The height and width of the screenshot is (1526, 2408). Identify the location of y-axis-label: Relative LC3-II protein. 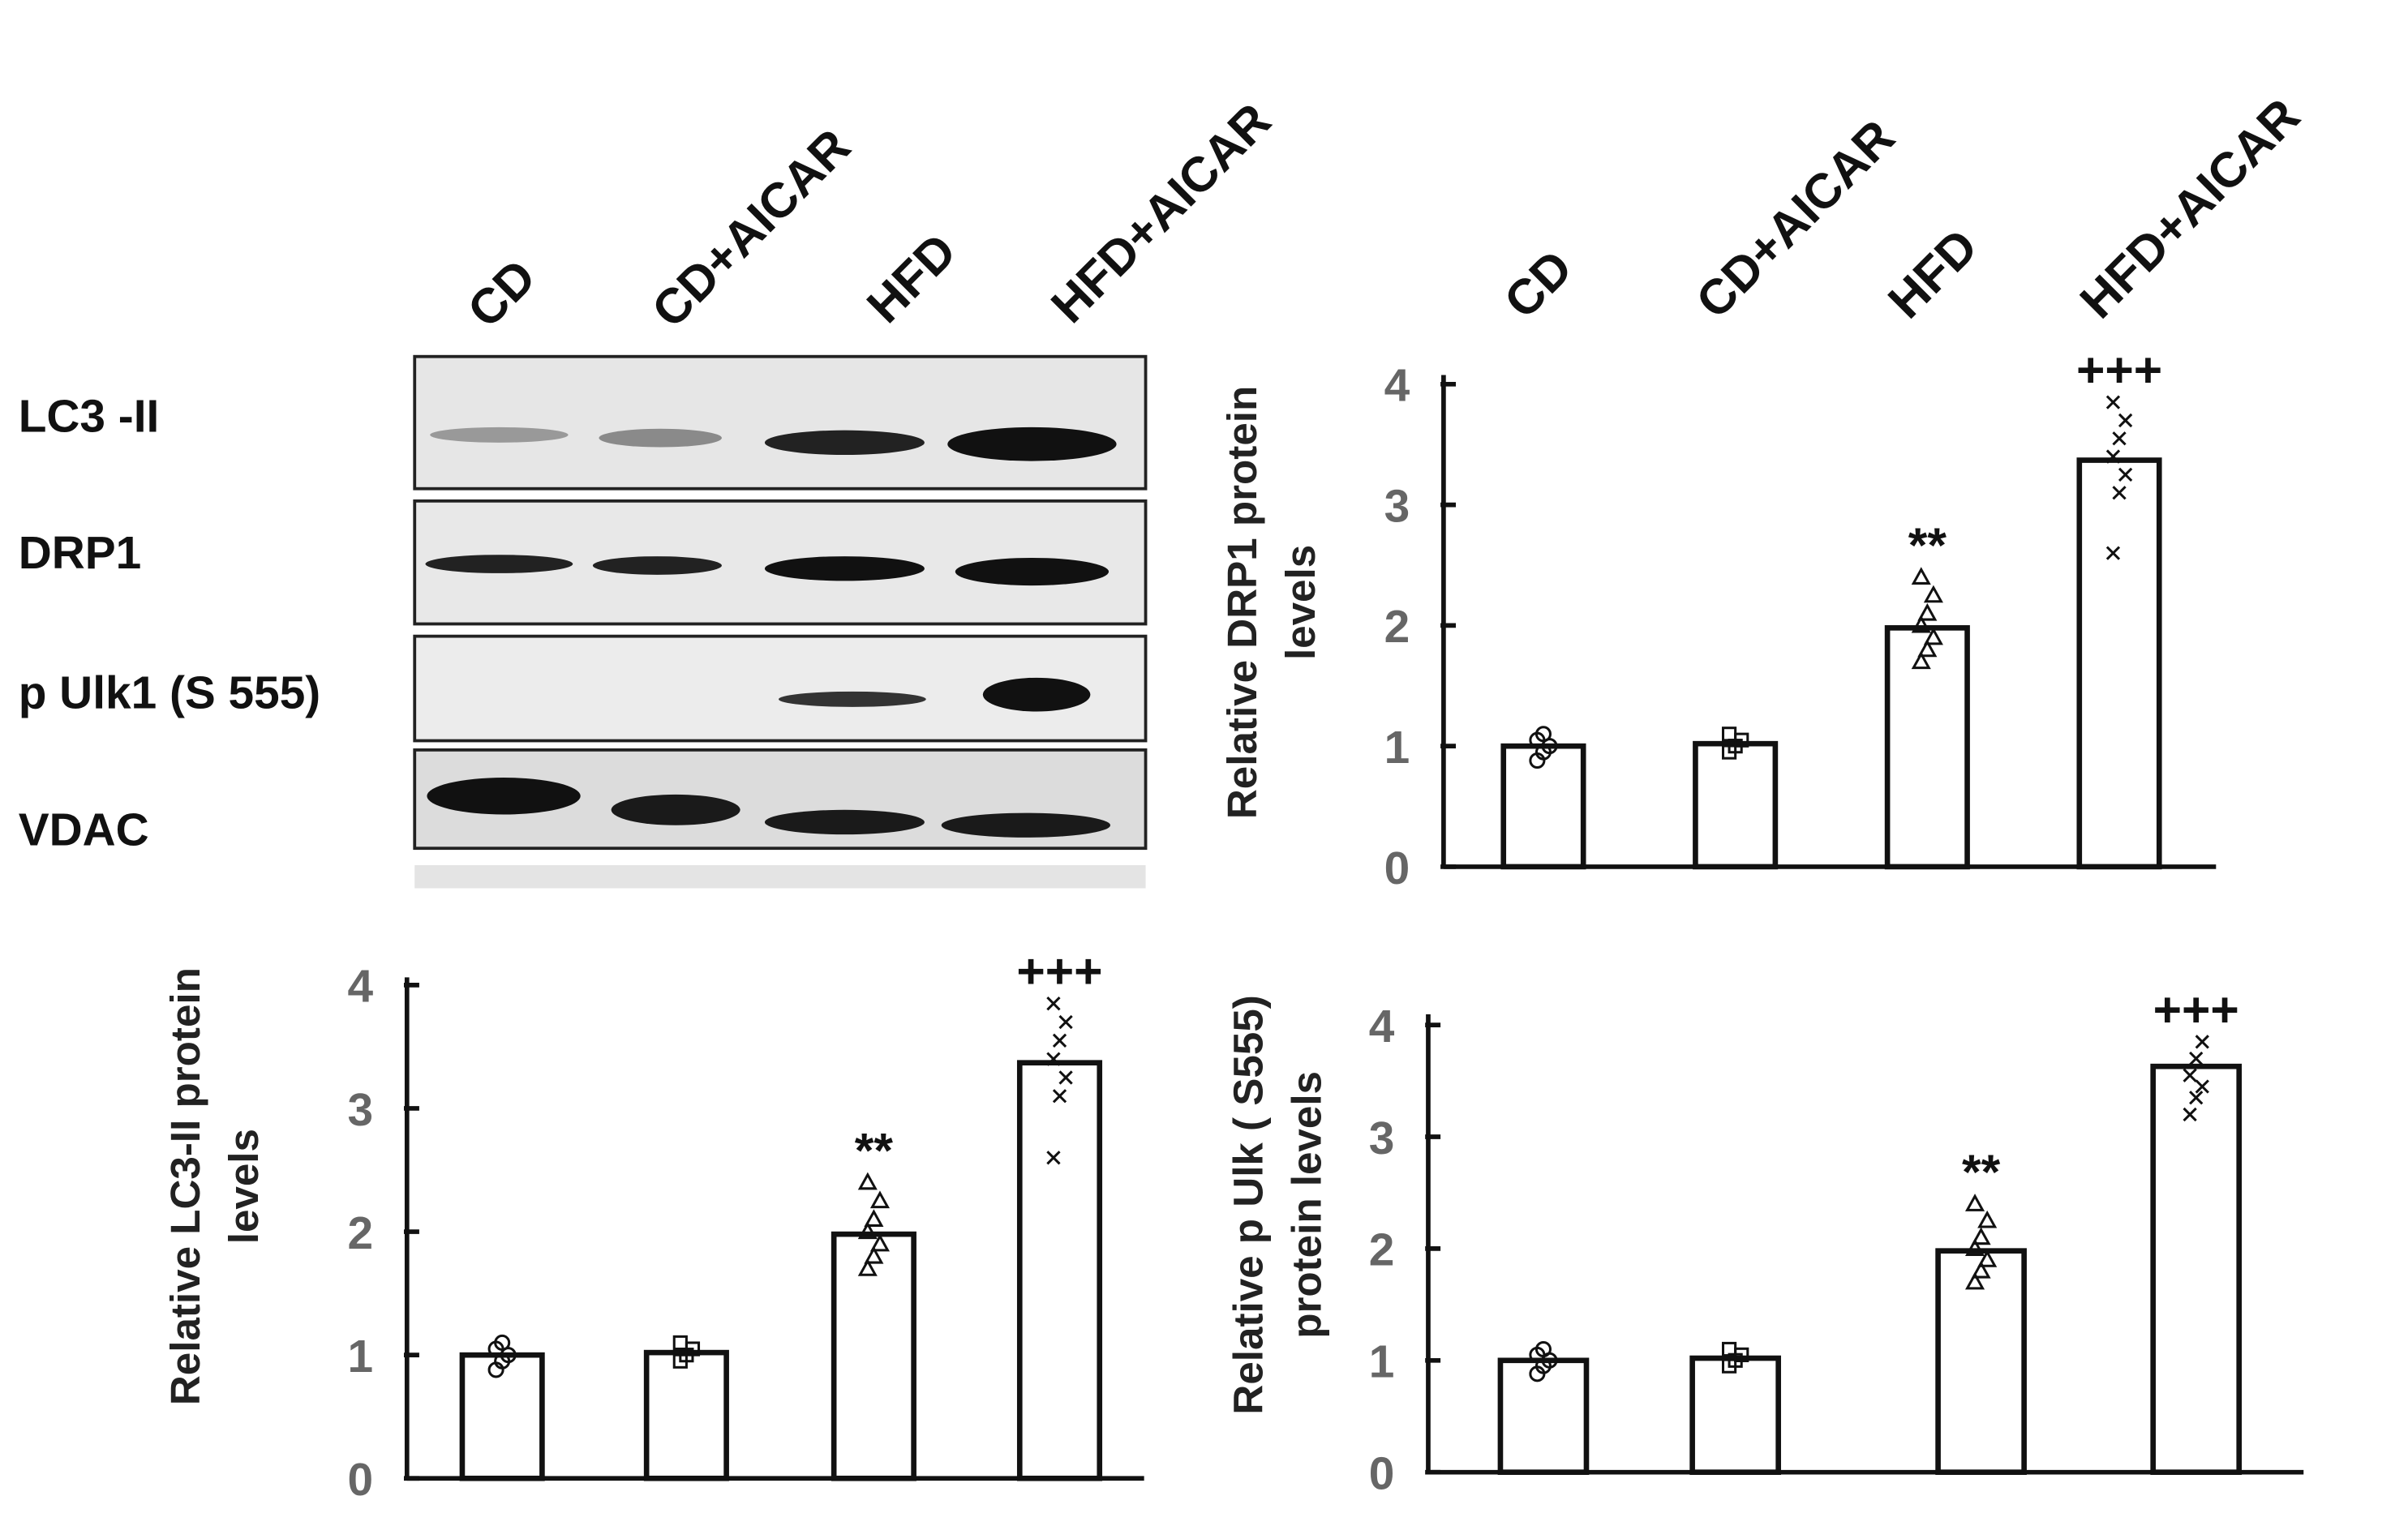
(185, 1186).